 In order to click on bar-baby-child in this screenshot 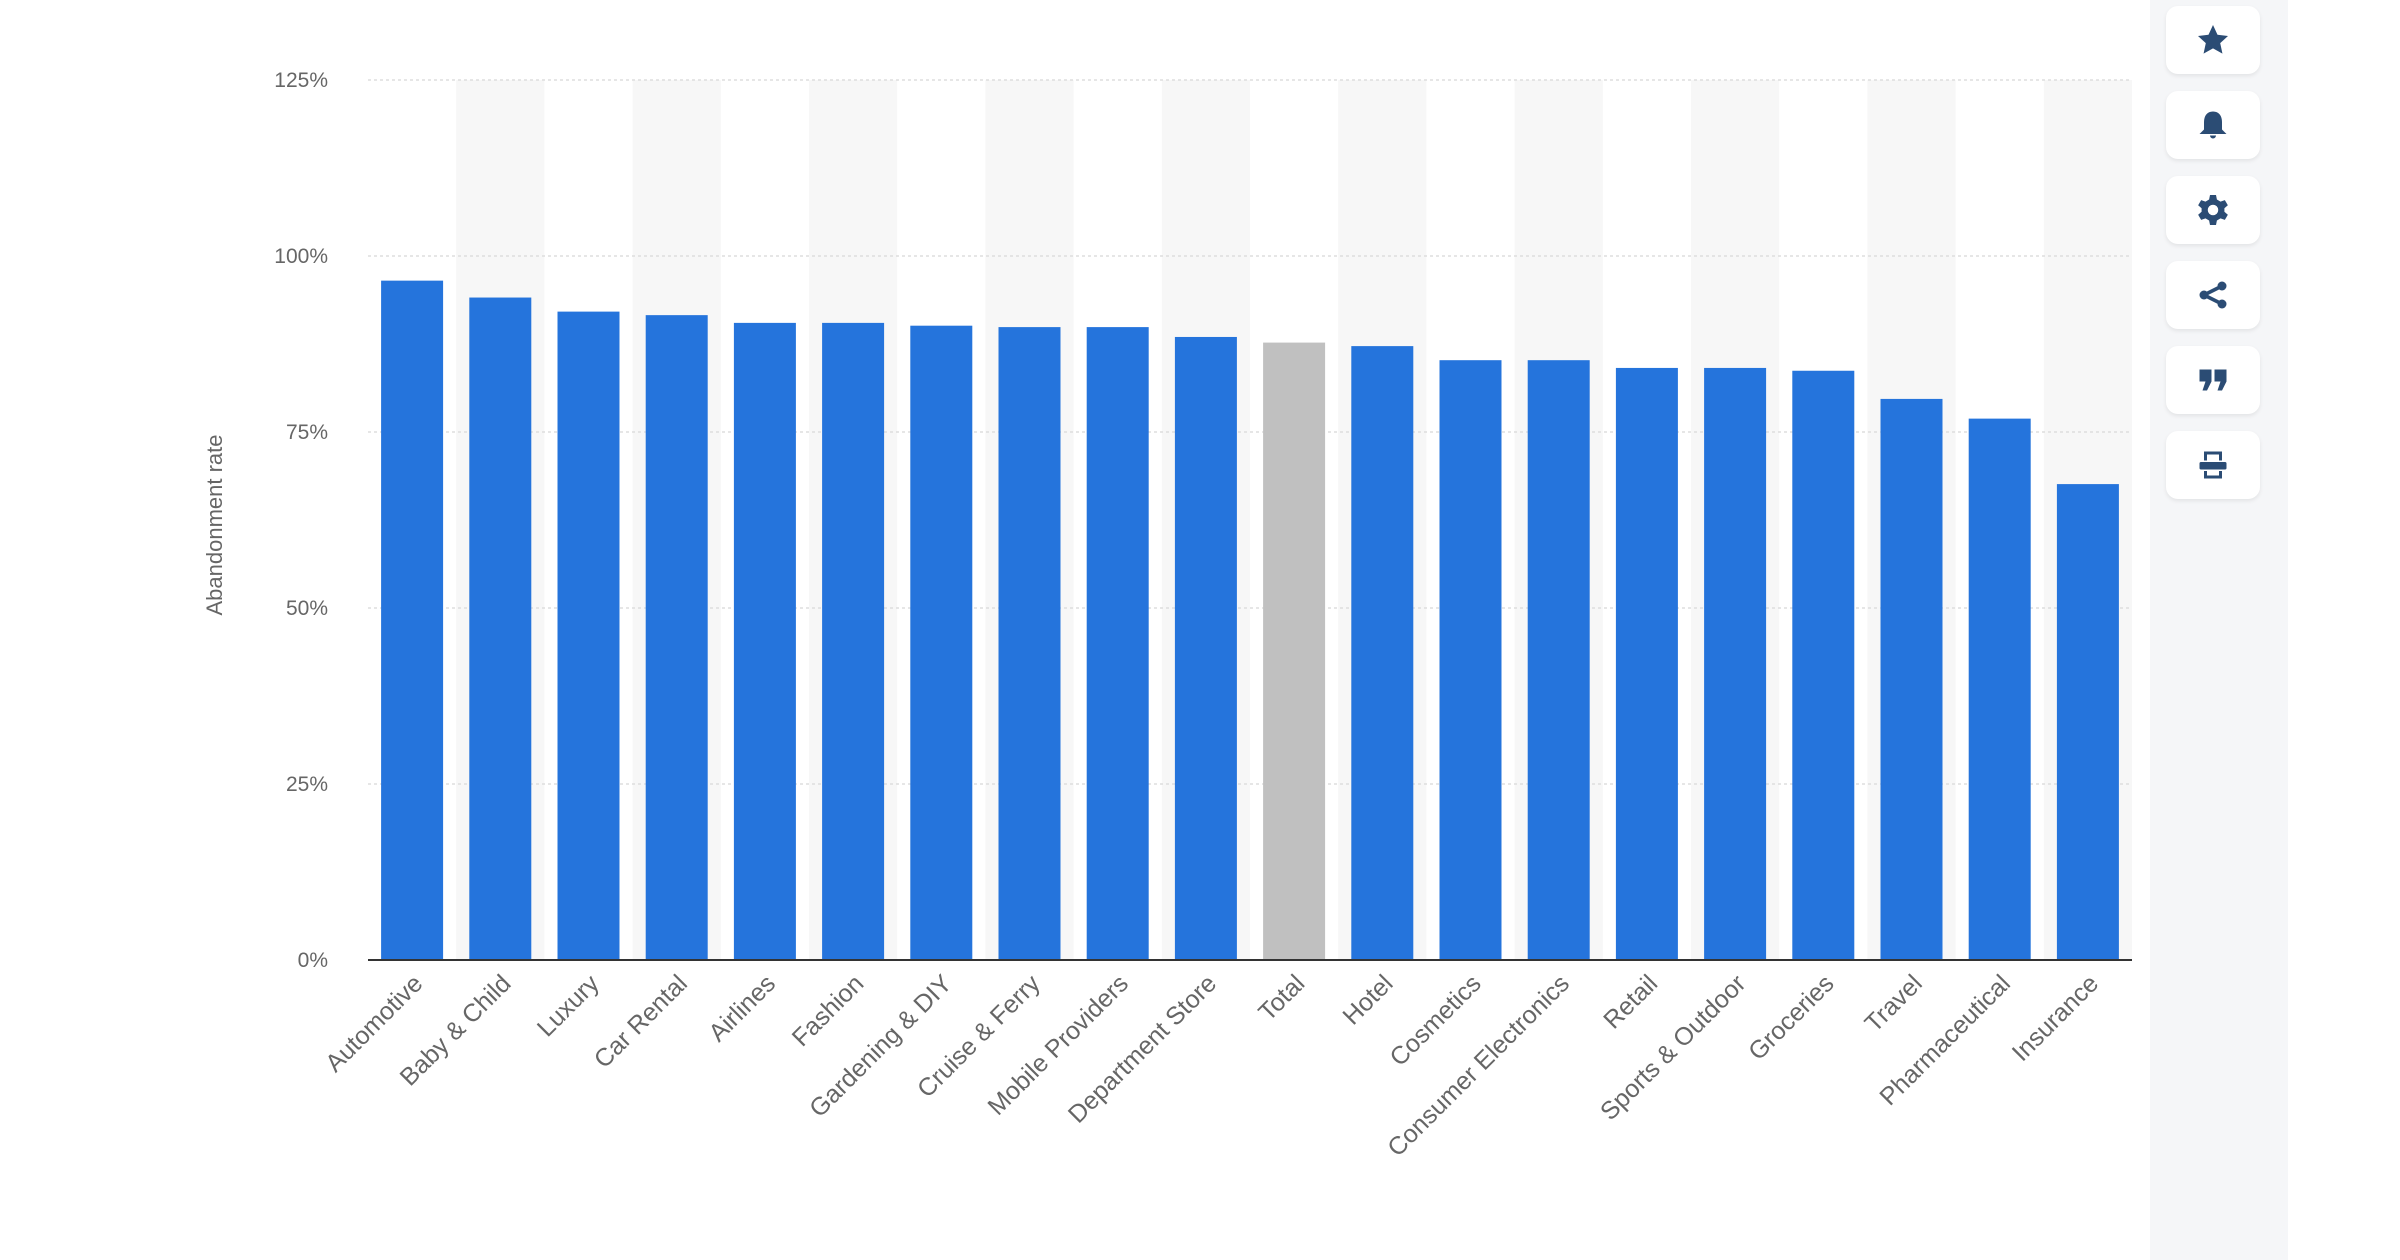, I will do `click(500, 628)`.